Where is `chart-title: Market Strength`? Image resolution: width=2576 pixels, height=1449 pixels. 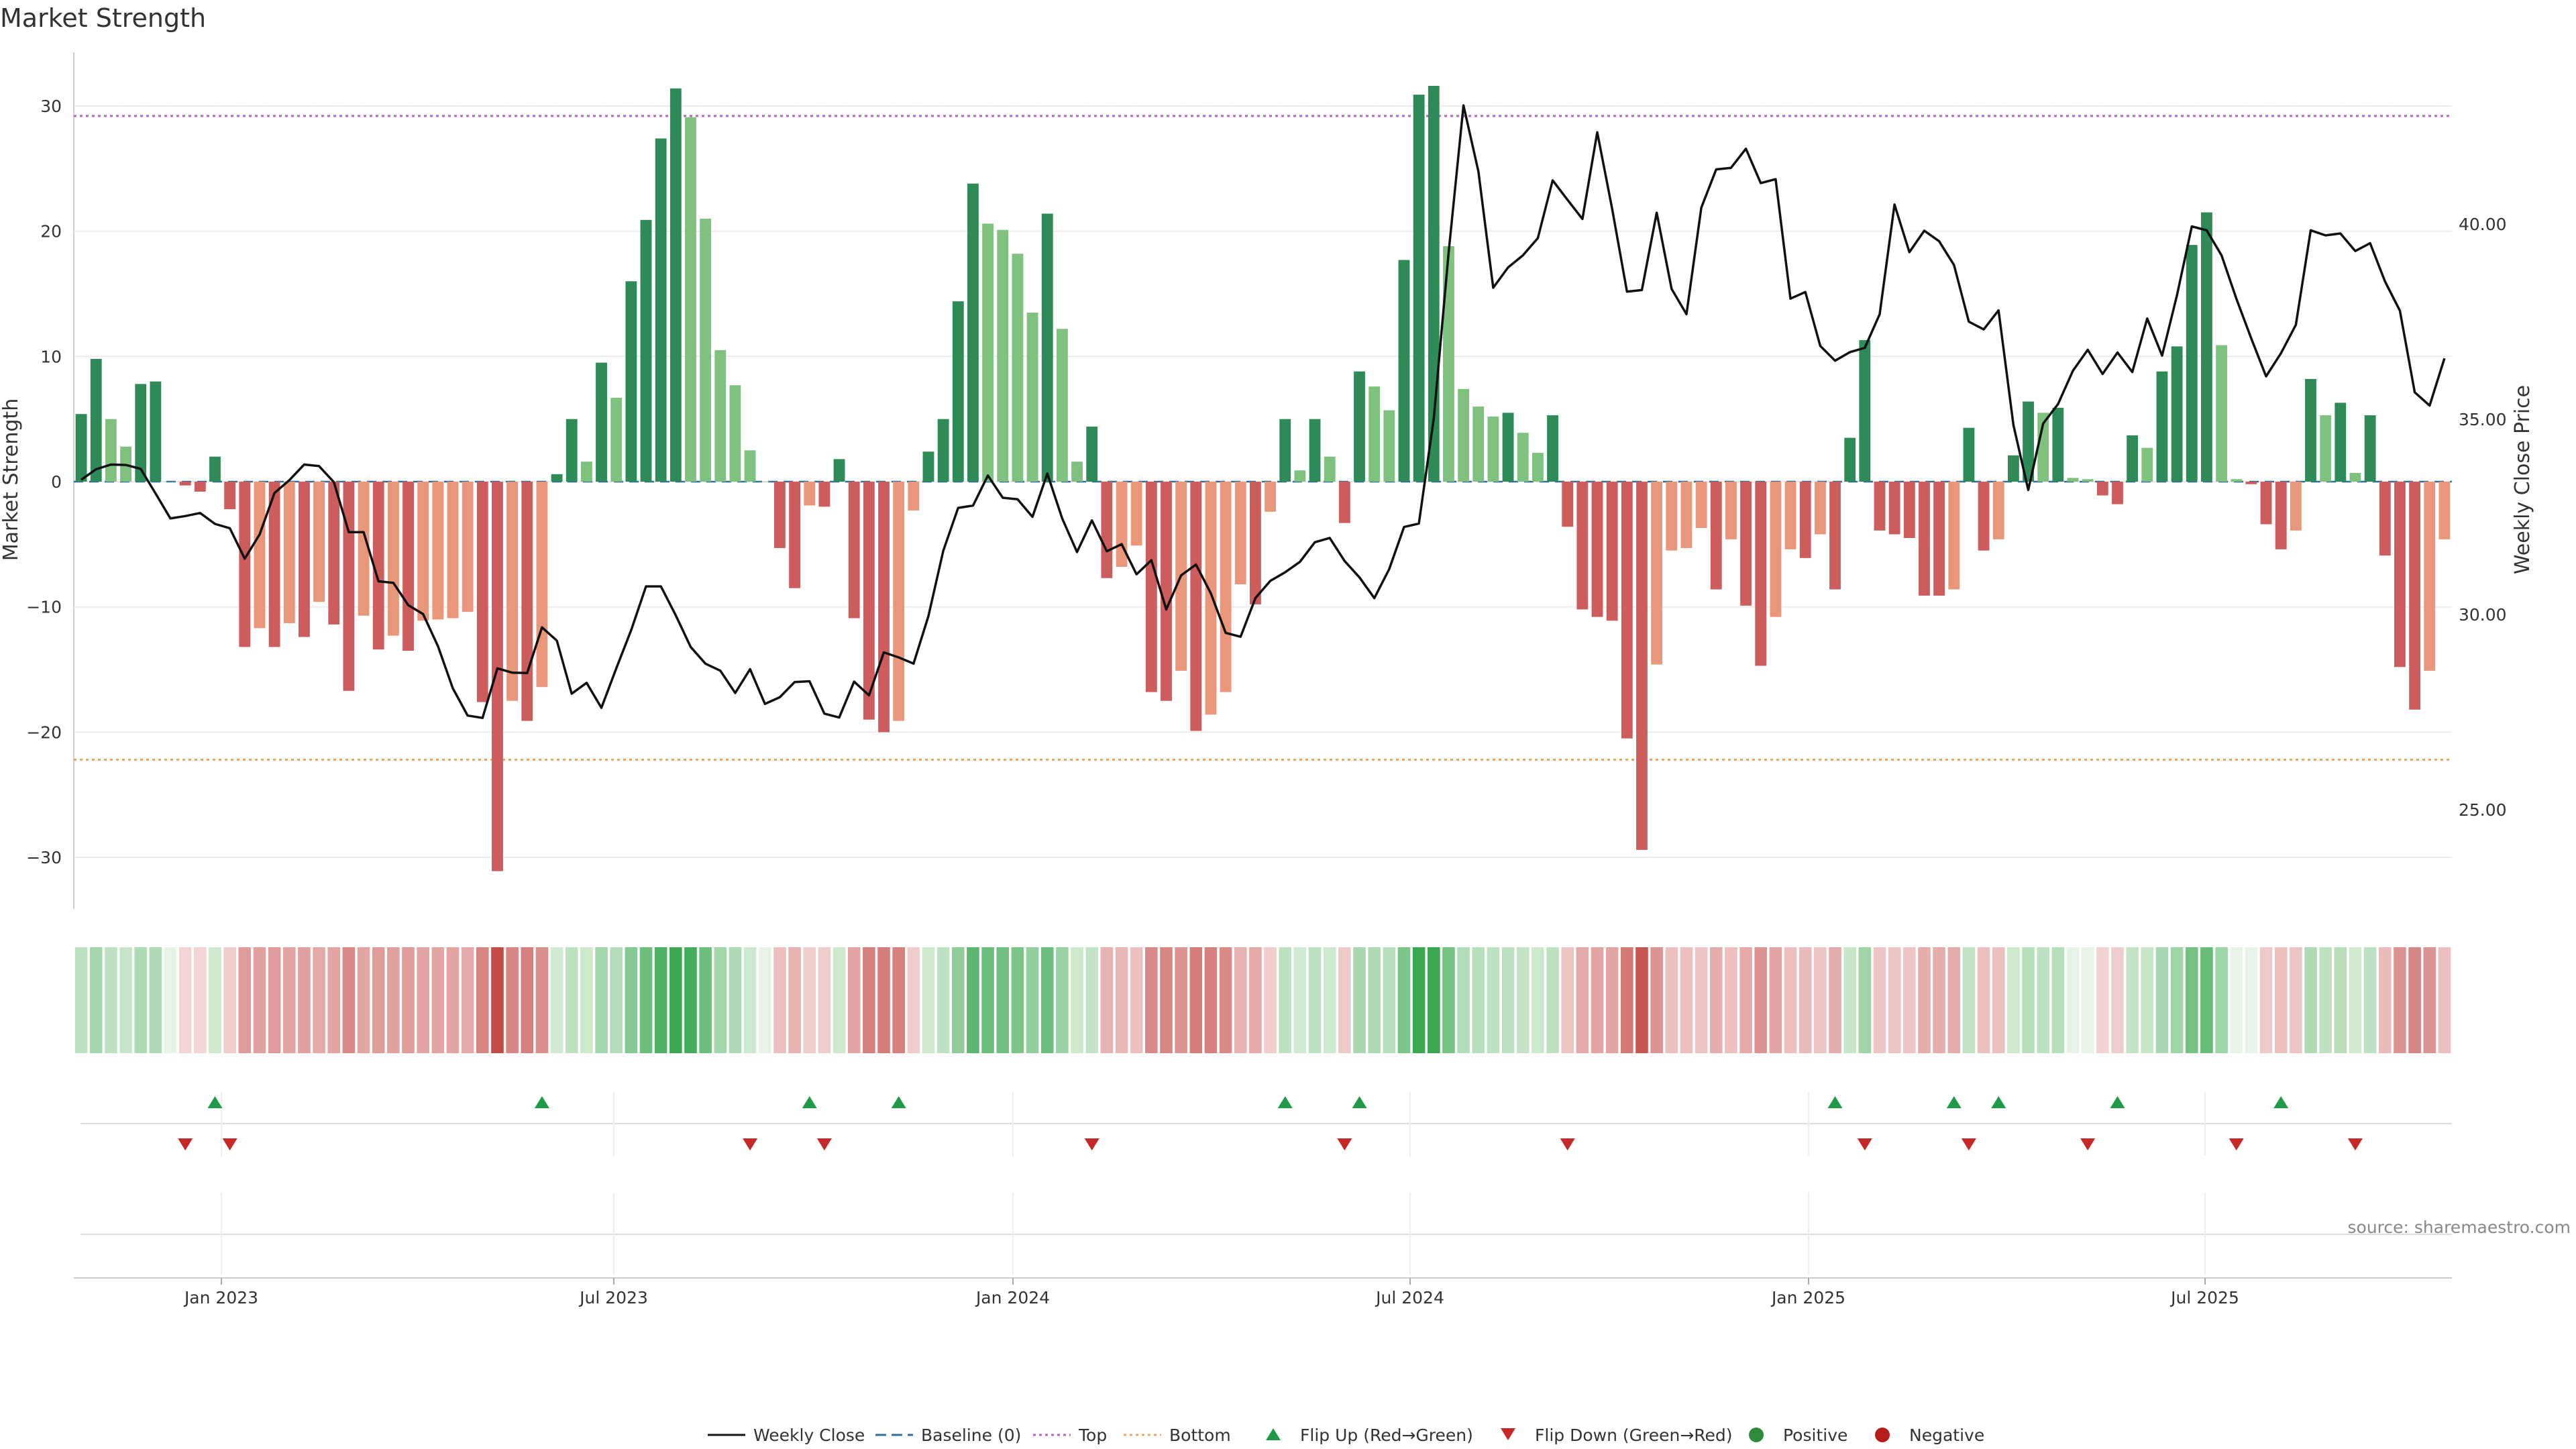 chart-title: Market Strength is located at coordinates (103, 18).